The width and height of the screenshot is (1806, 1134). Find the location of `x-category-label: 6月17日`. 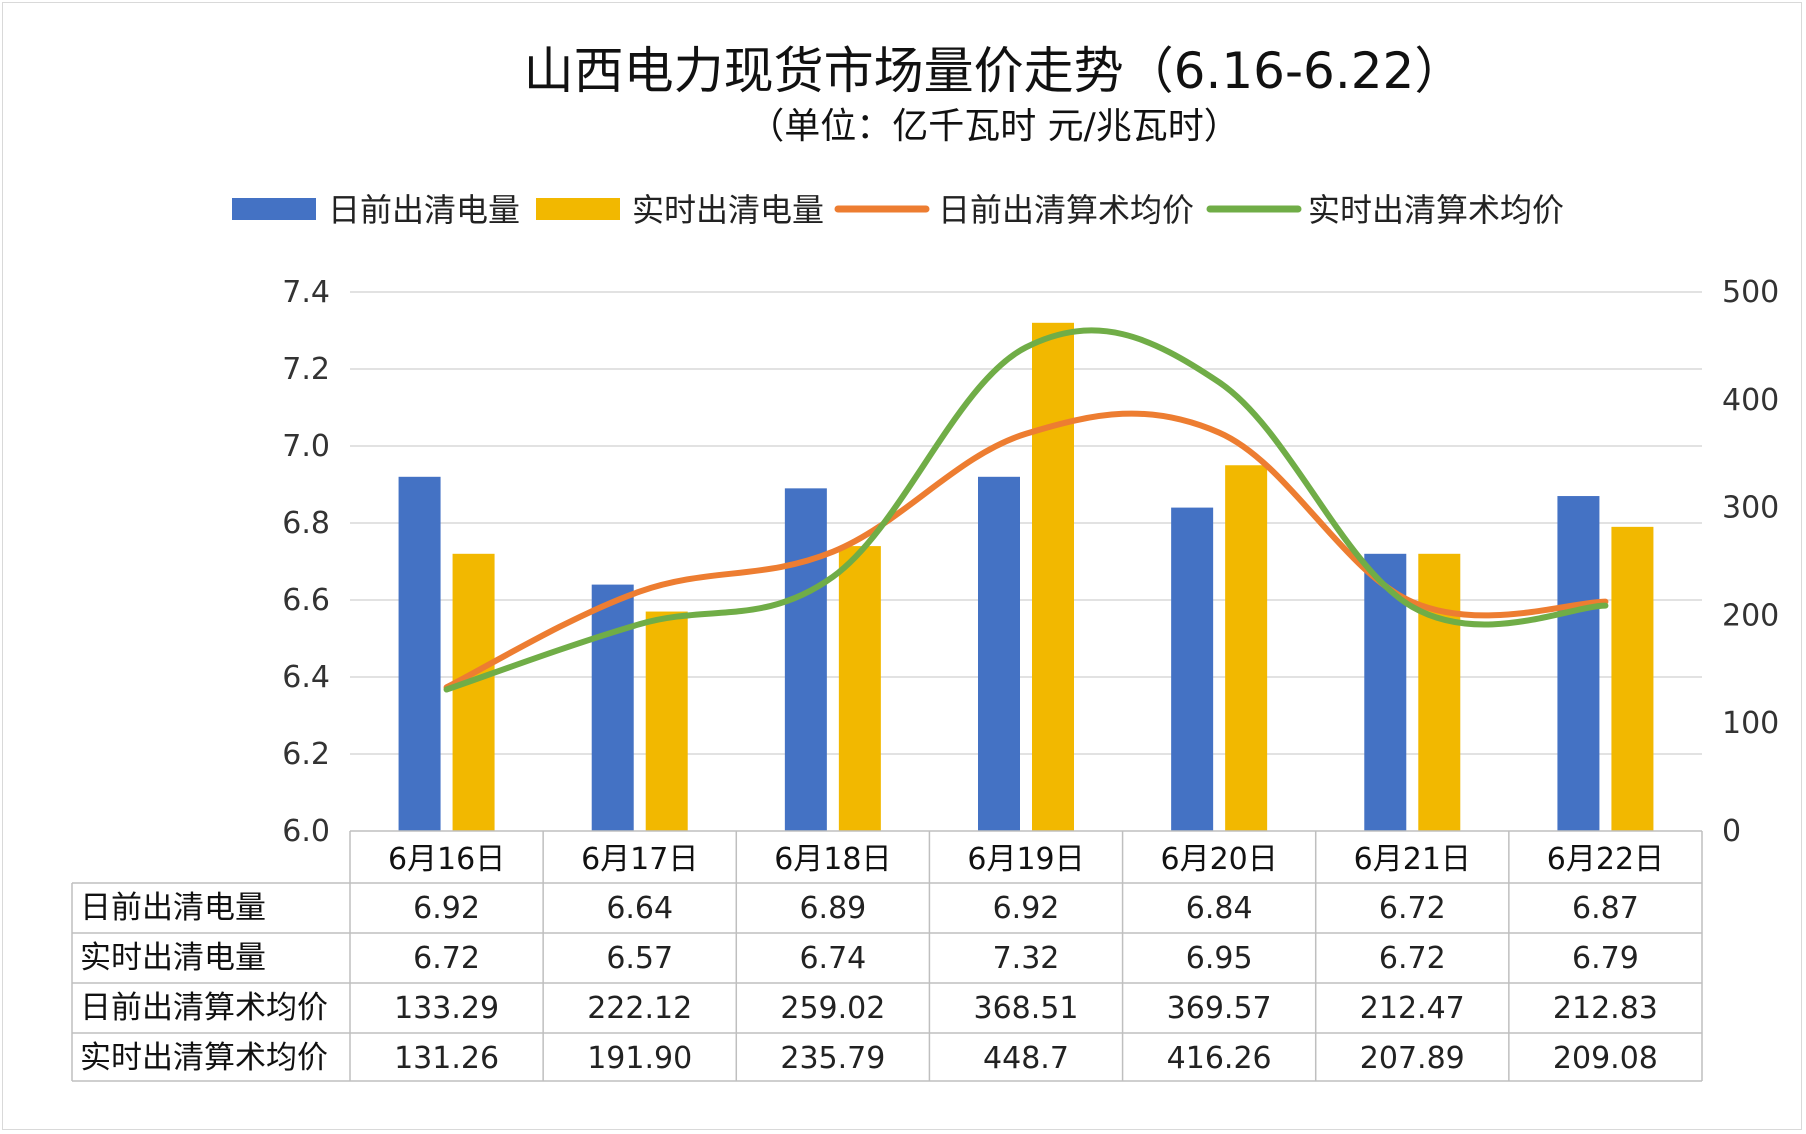

x-category-label: 6月17日 is located at coordinates (639, 859).